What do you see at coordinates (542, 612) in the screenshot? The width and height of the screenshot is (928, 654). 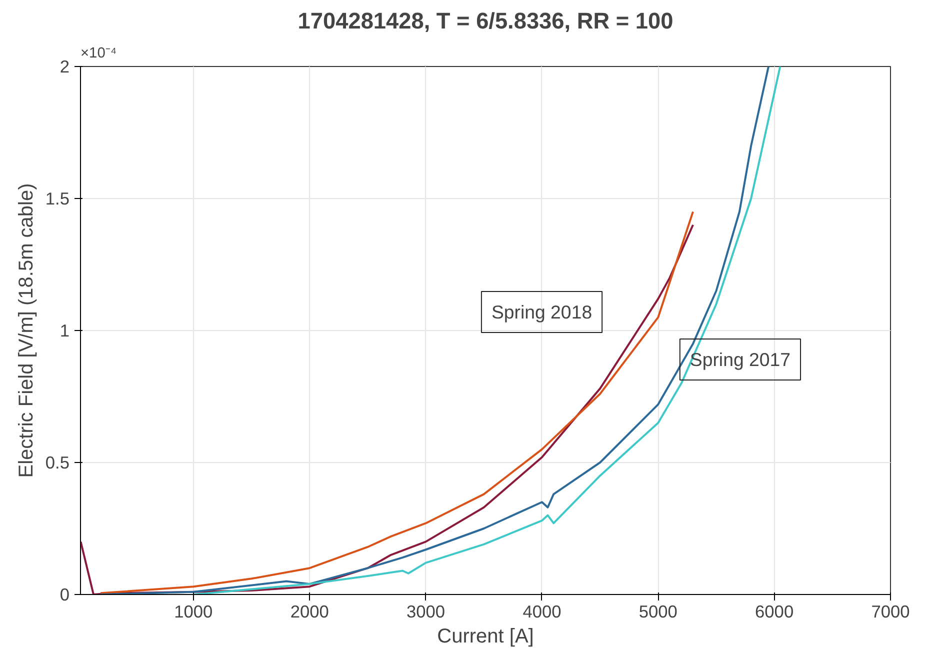 I see `x-tick-label: 4000` at bounding box center [542, 612].